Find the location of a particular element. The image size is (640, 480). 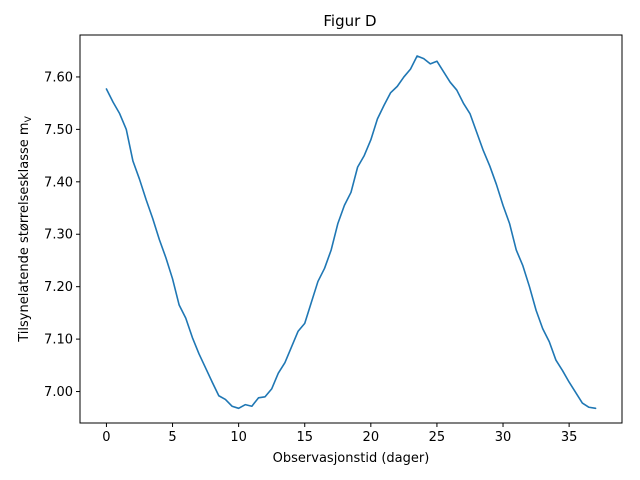

x-axis-label: Observasjonstid (dager) is located at coordinates (351, 458).